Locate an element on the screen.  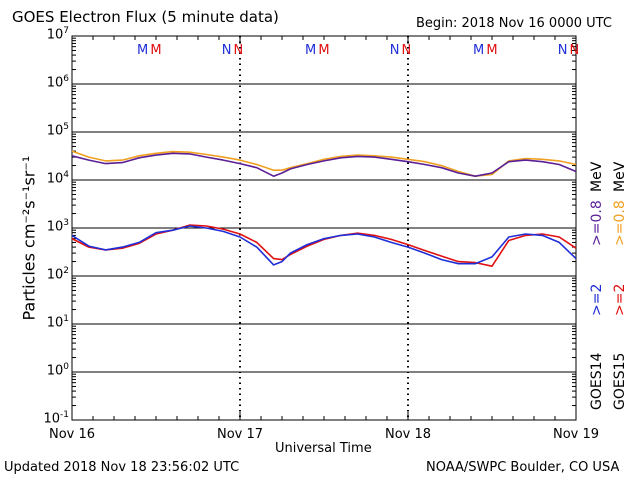
goes14-08mev-label: >=0.8 is located at coordinates (597, 223).